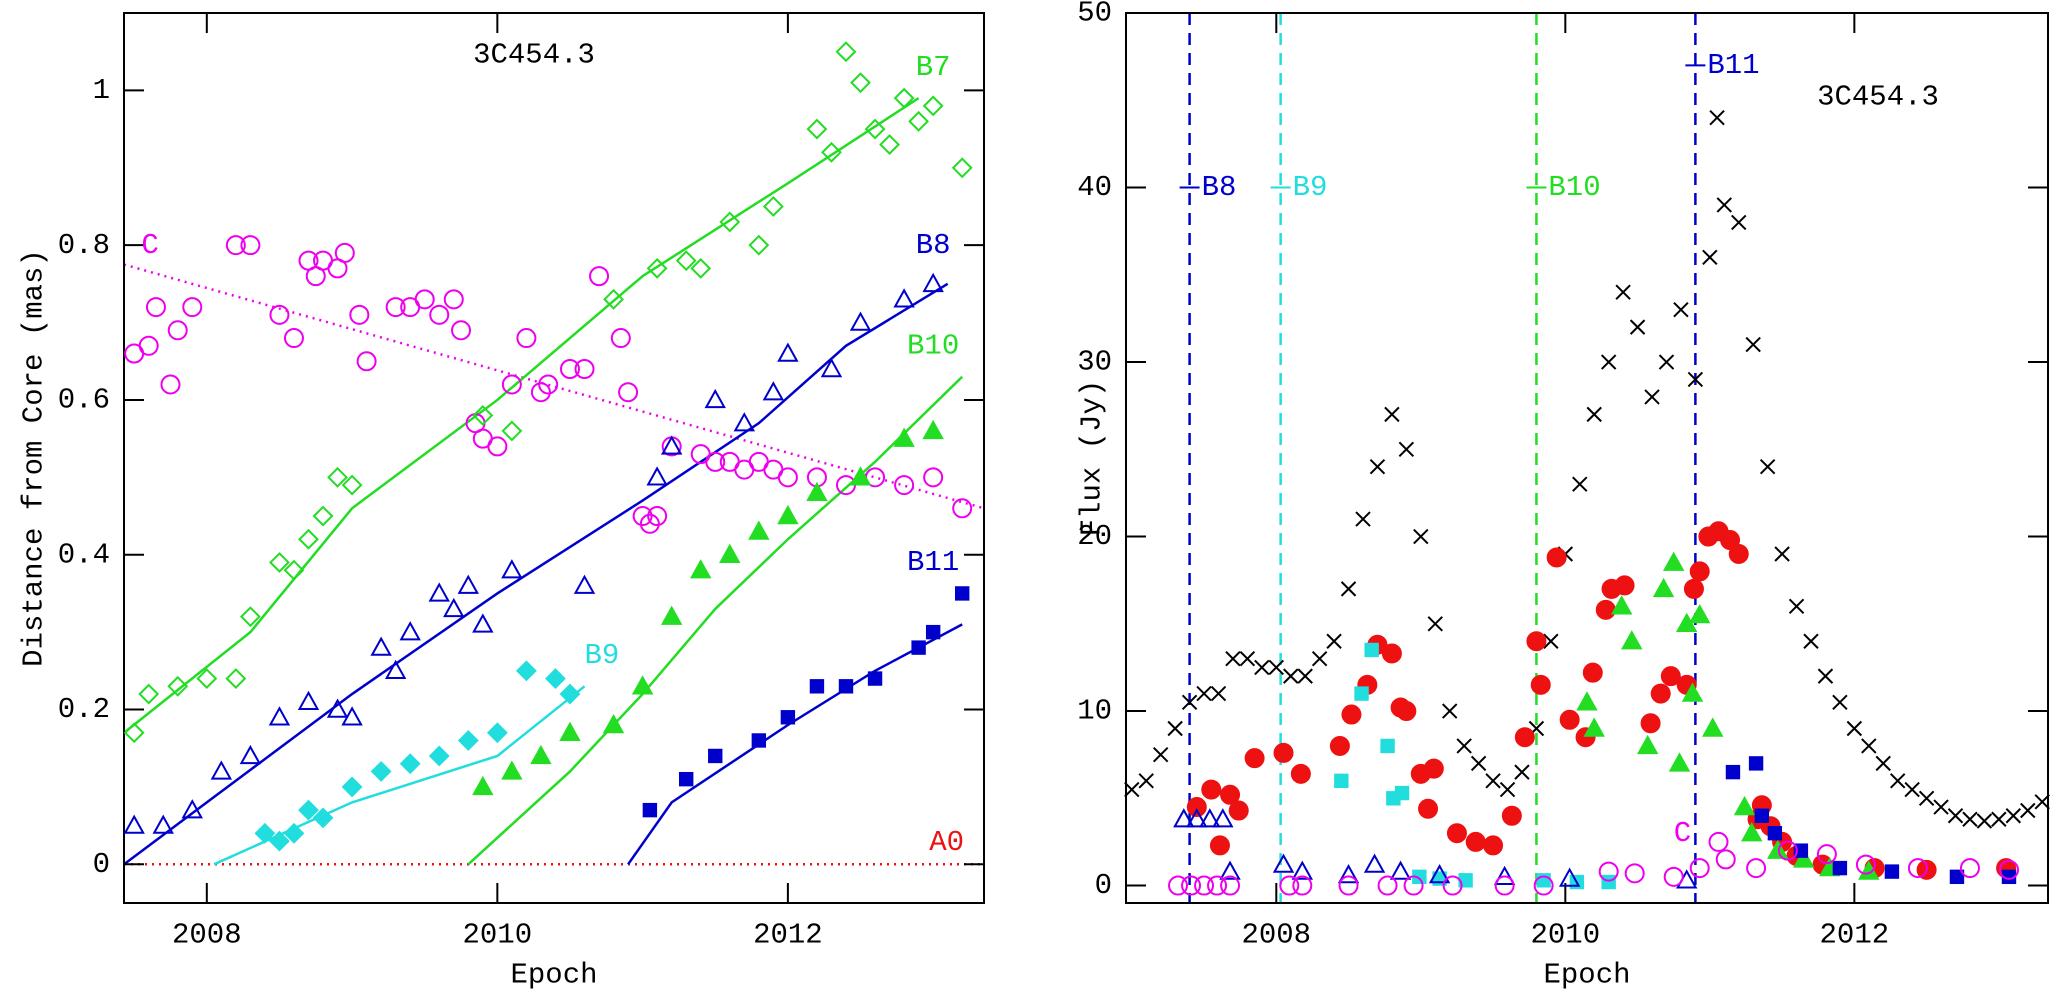  Describe the element at coordinates (1094, 187) in the screenshot. I see `y-tick-label: 40` at that location.